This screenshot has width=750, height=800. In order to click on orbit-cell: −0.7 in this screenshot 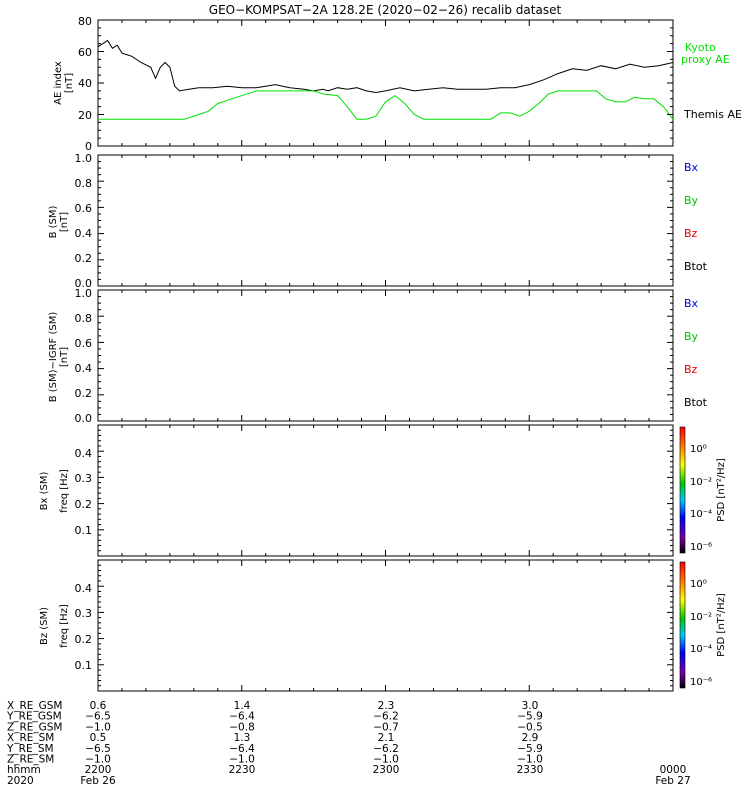, I will do `click(386, 727)`.